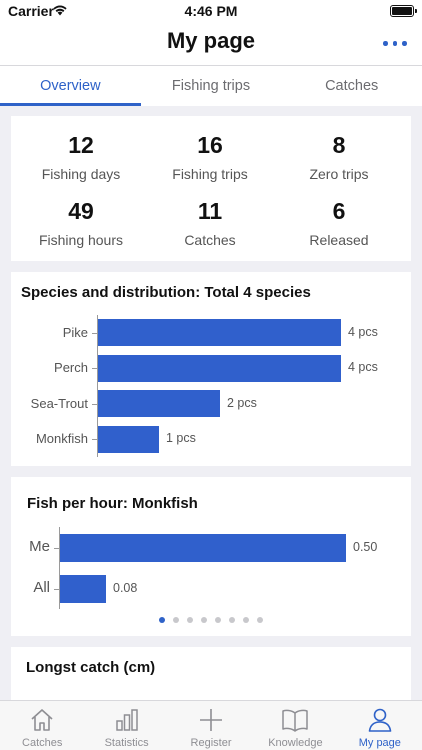 The width and height of the screenshot is (422, 750). Describe the element at coordinates (42, 743) in the screenshot. I see `tabbar-label: Catches` at that location.